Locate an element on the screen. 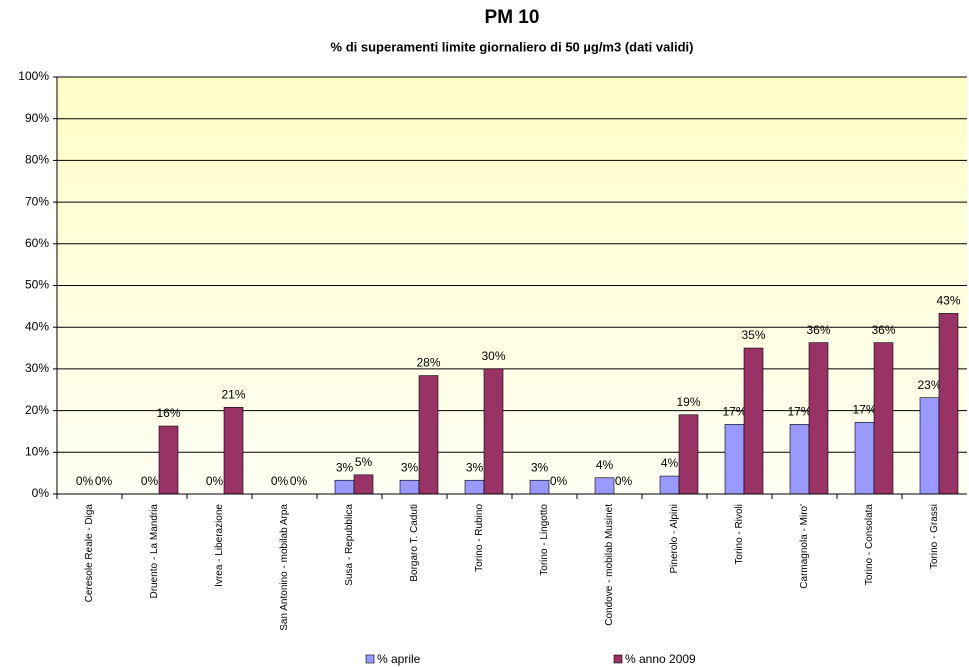  legend-label: % aprile is located at coordinates (399, 659).